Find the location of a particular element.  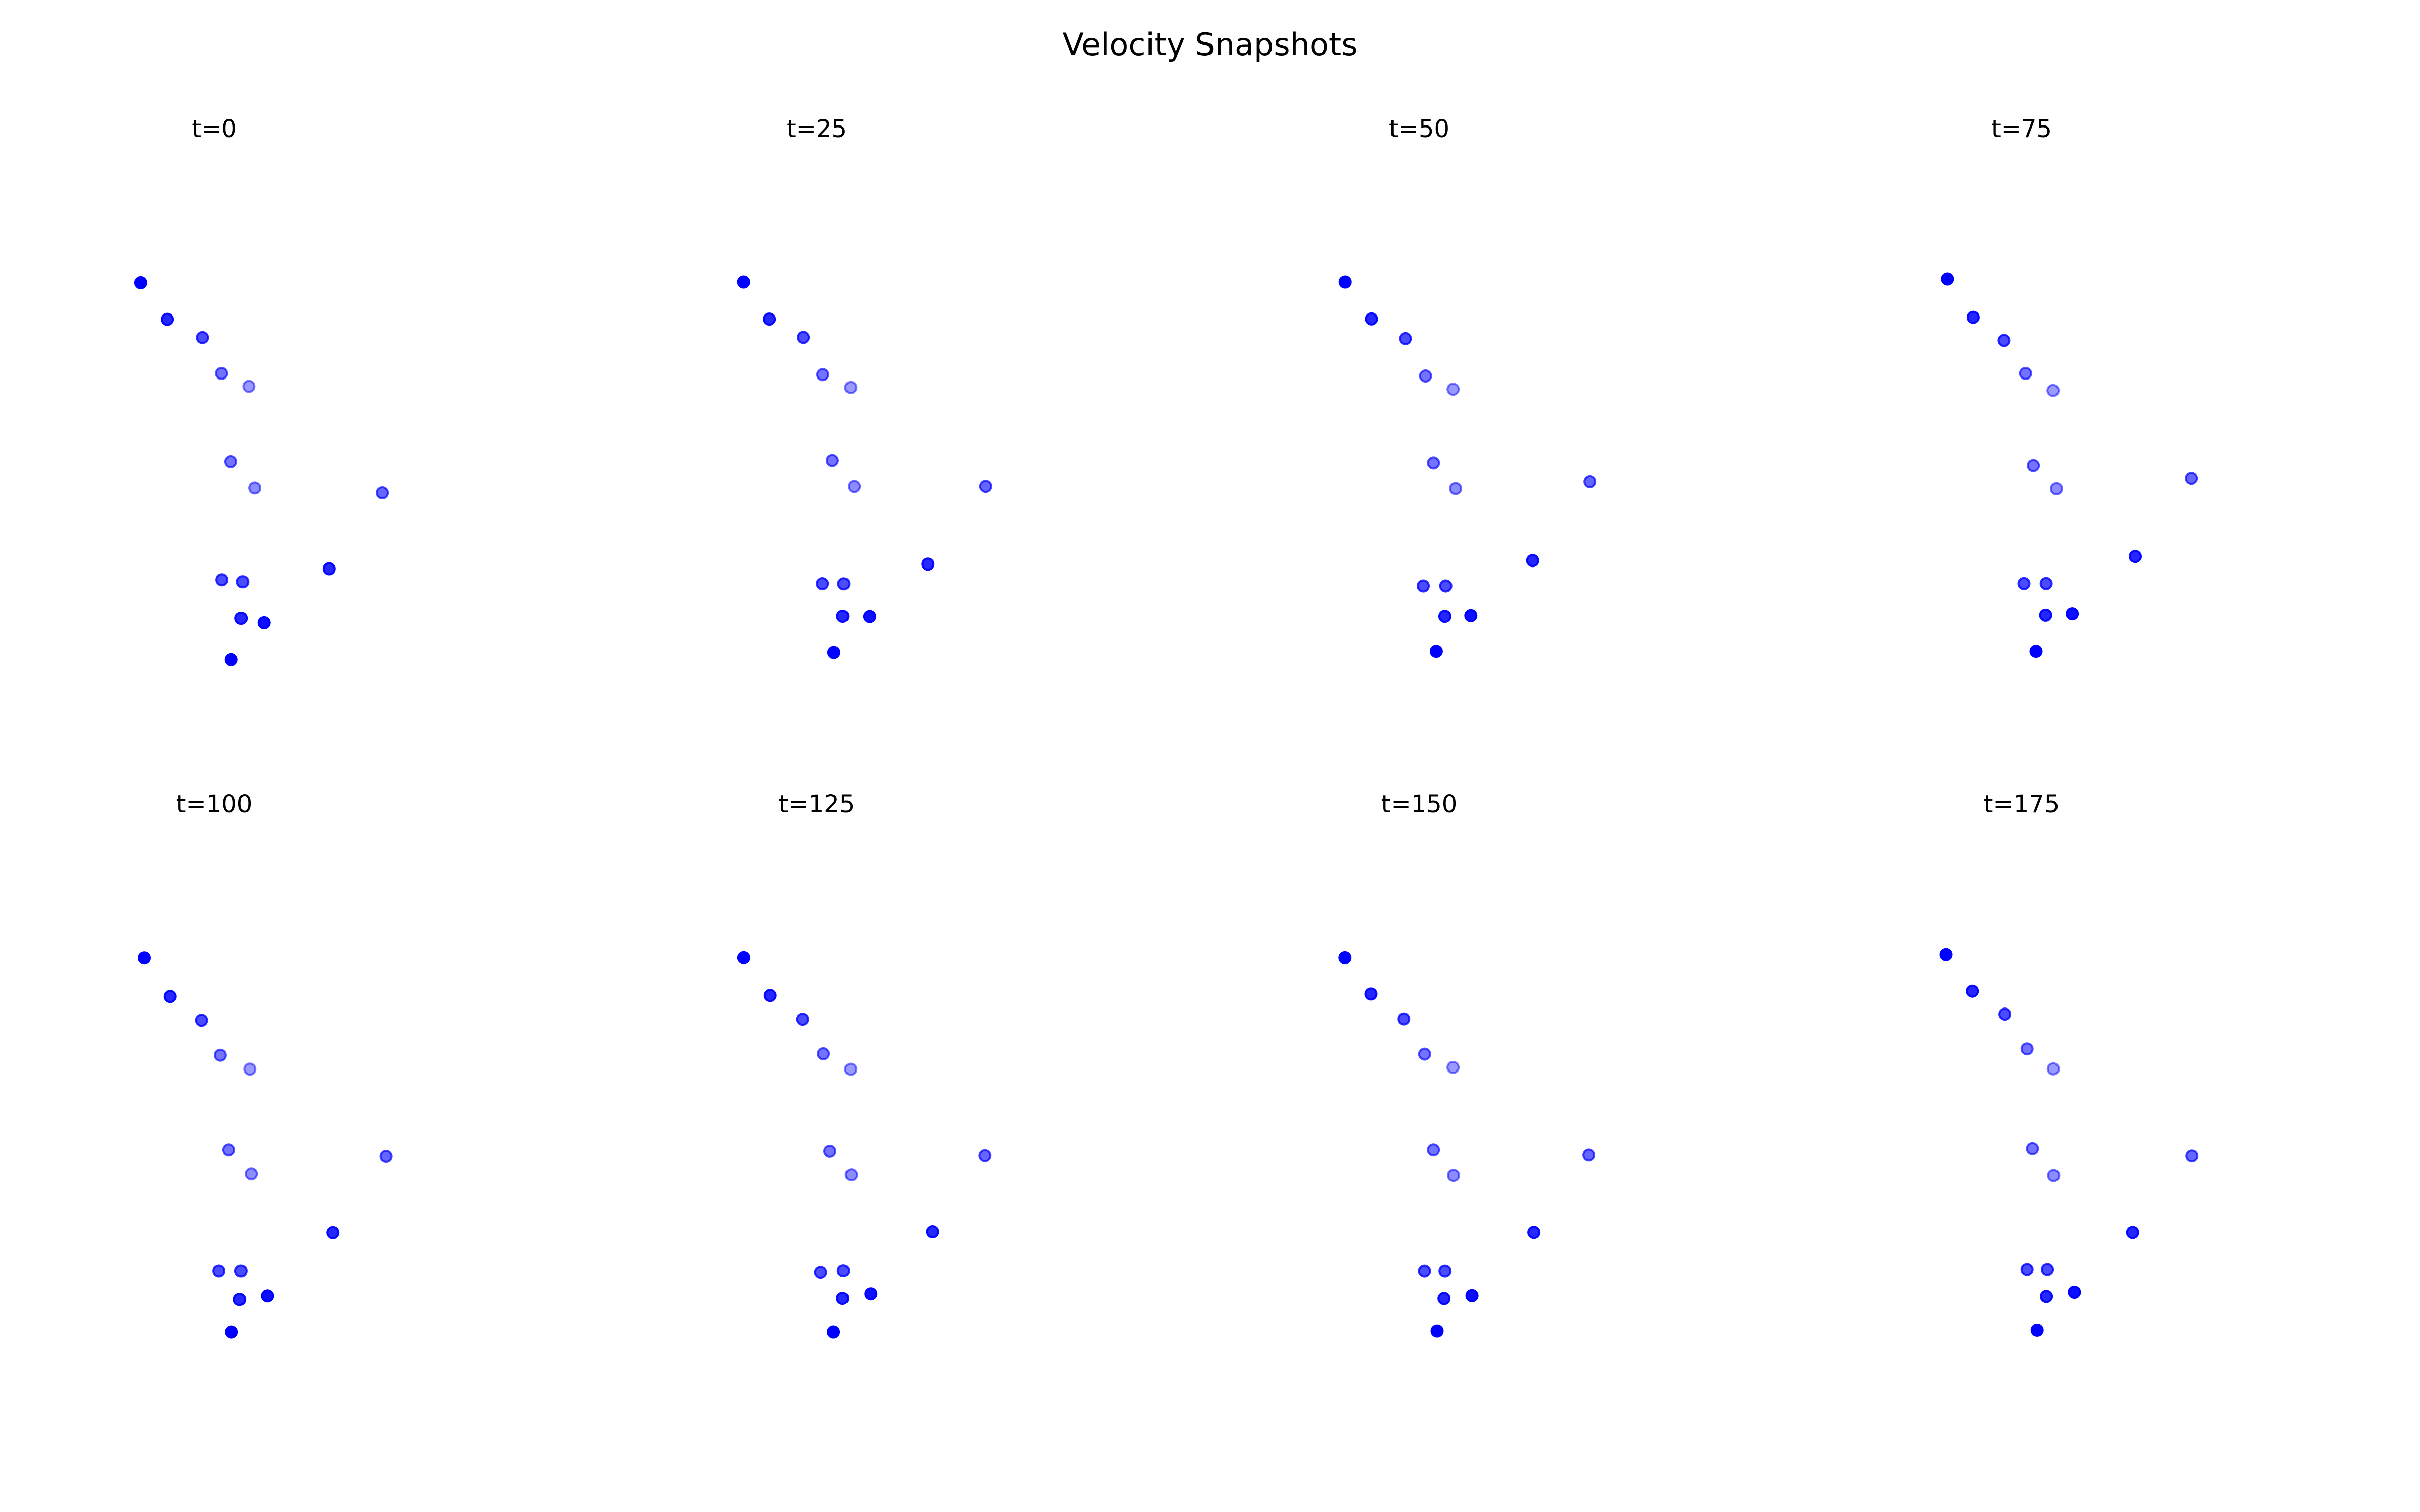

panel-title: t=125 is located at coordinates (817, 804).